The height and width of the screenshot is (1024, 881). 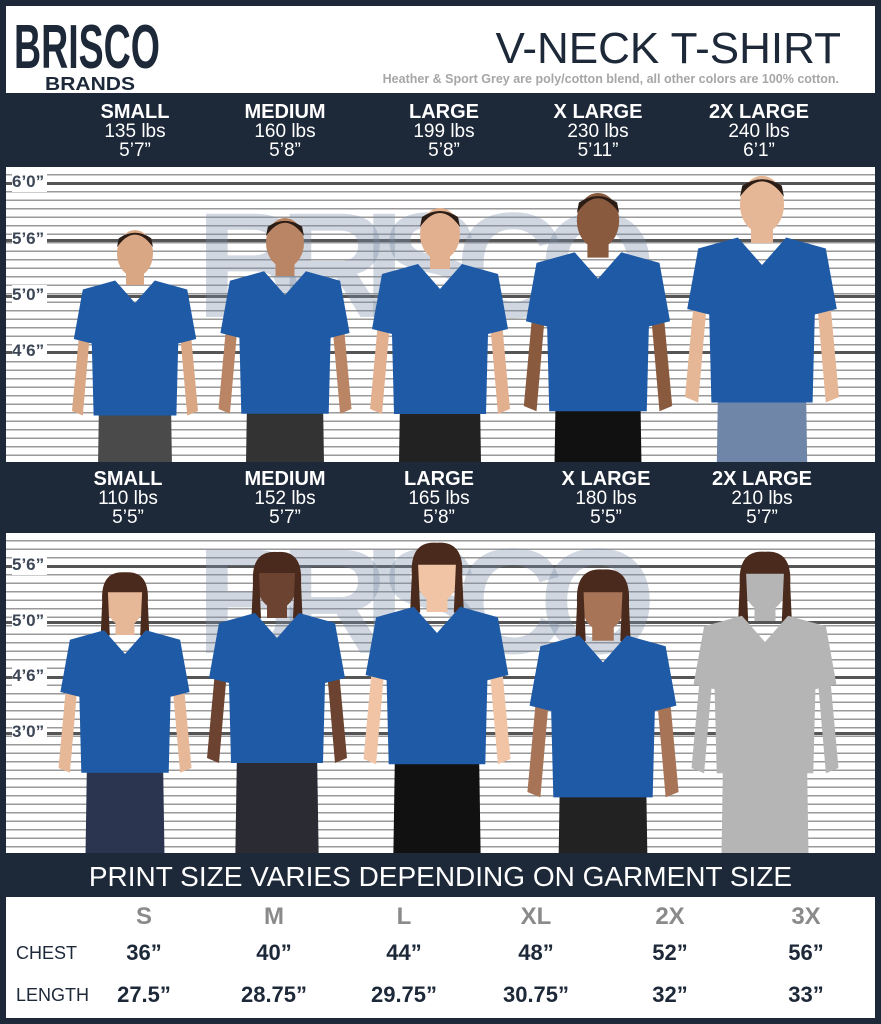 I want to click on table-header: 2X, so click(x=670, y=916).